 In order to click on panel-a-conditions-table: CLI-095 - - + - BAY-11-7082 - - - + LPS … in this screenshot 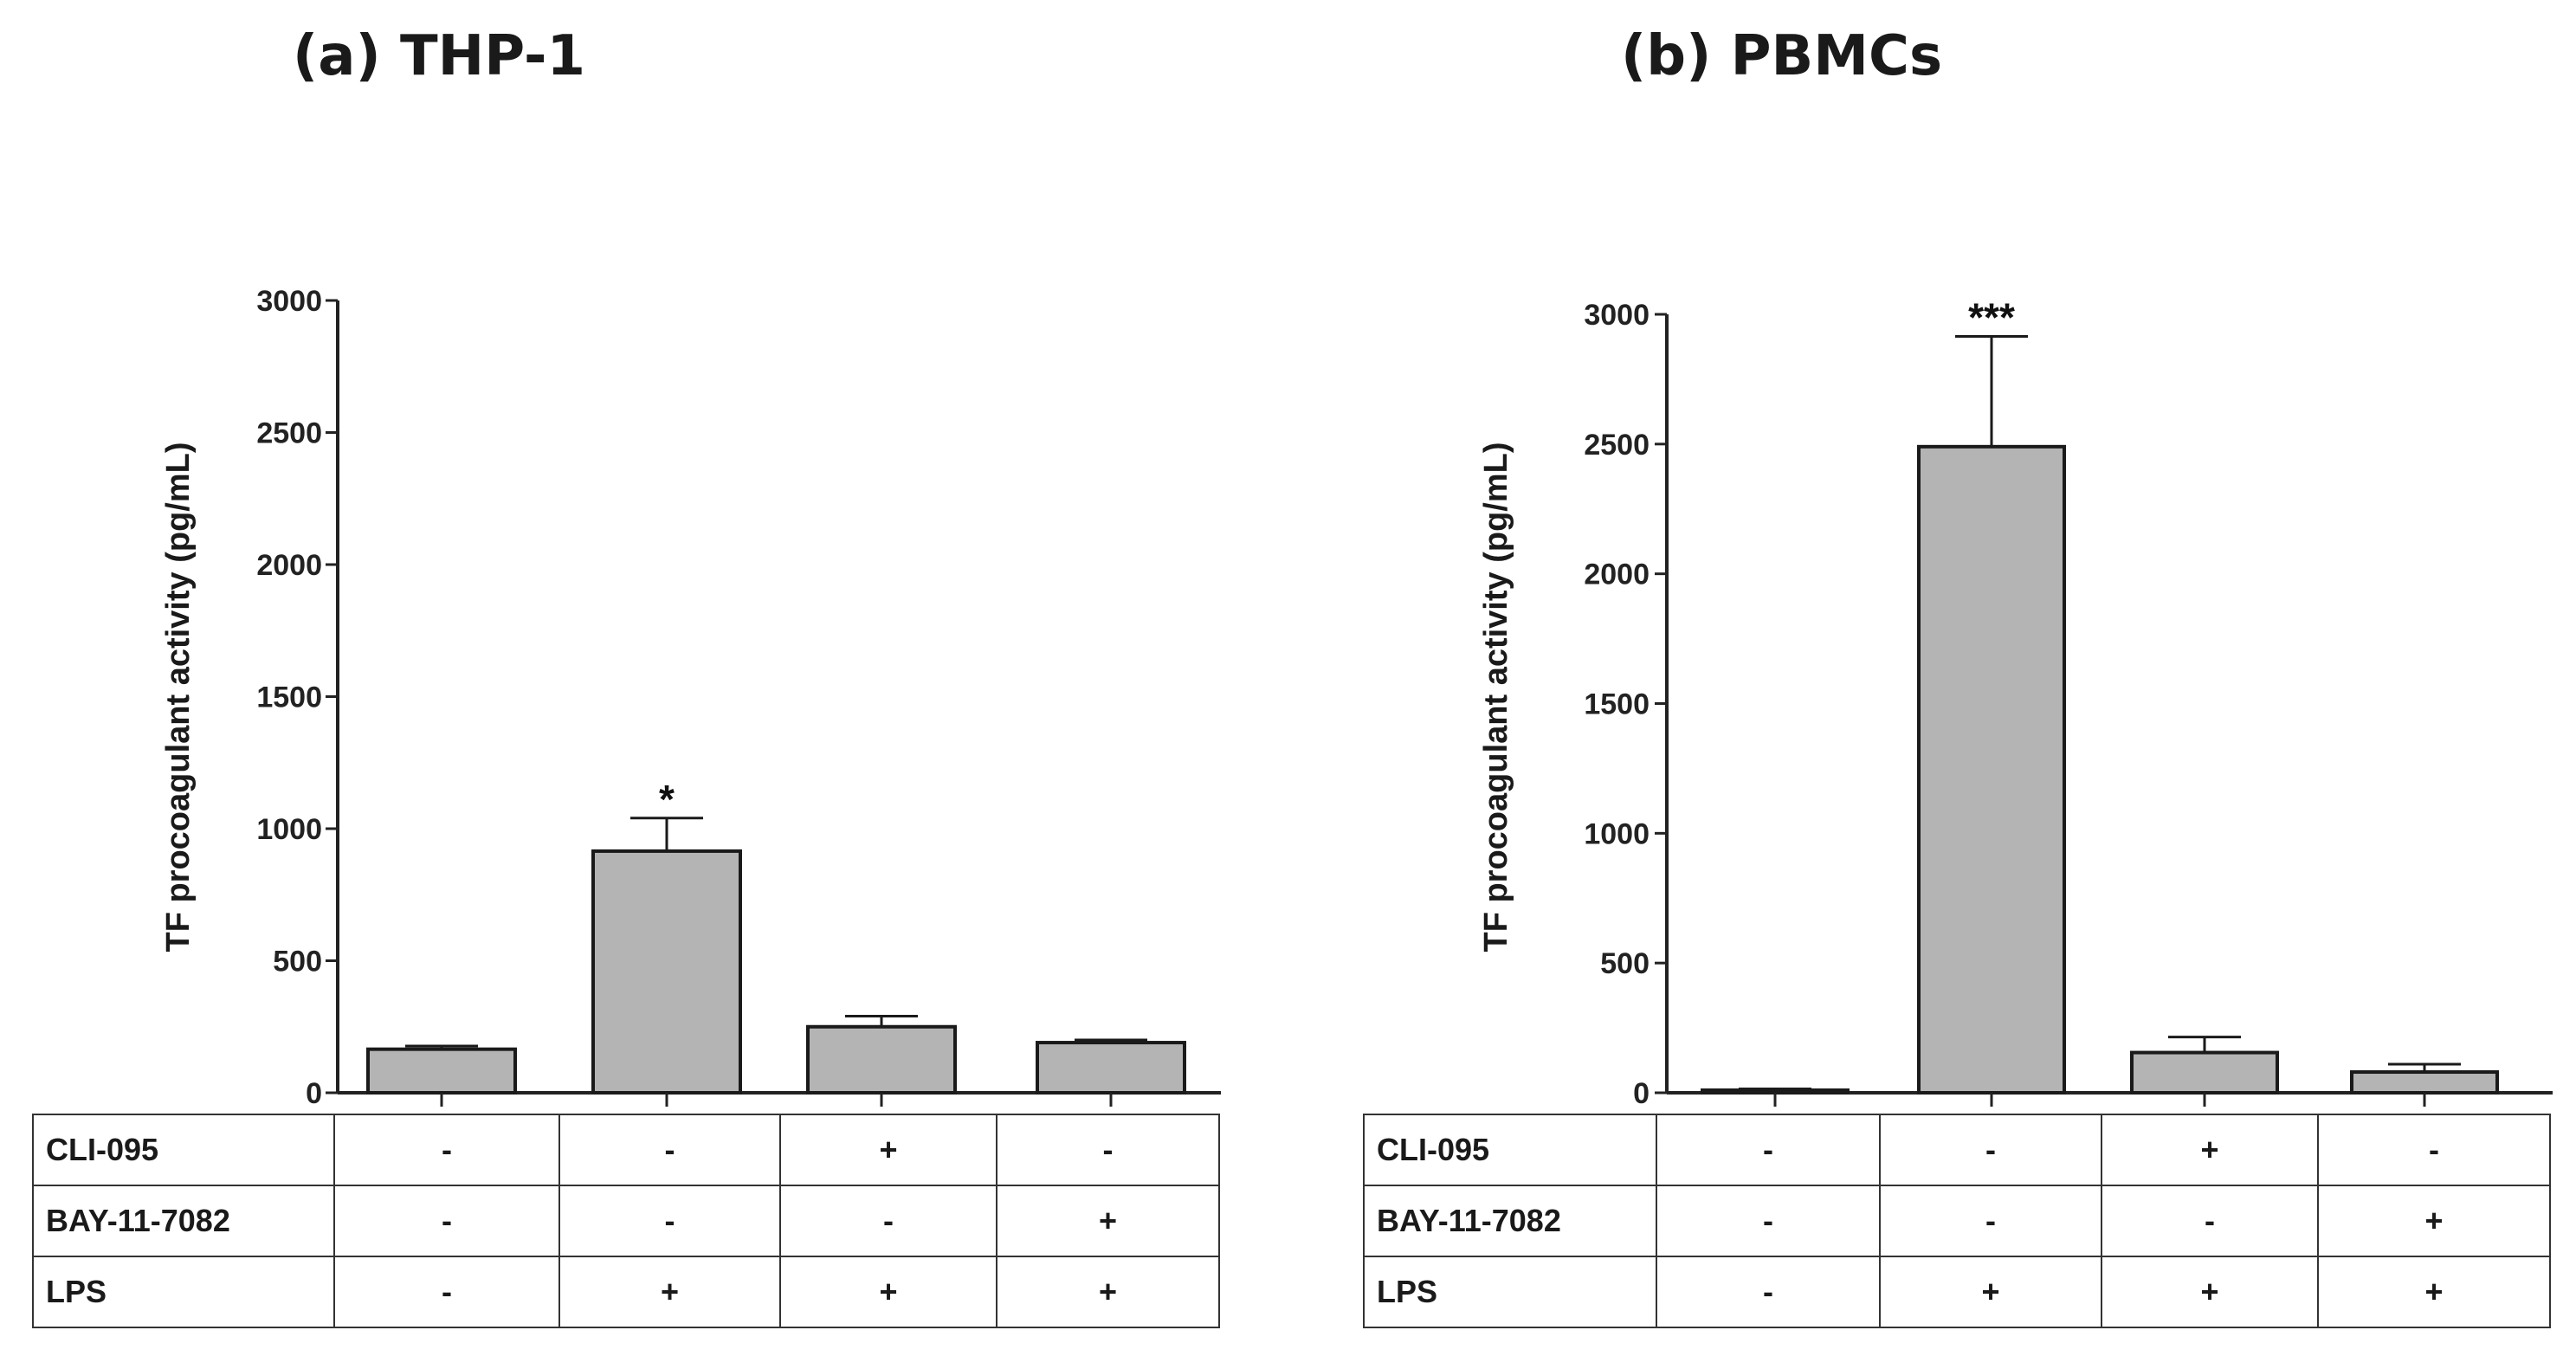, I will do `click(626, 1221)`.